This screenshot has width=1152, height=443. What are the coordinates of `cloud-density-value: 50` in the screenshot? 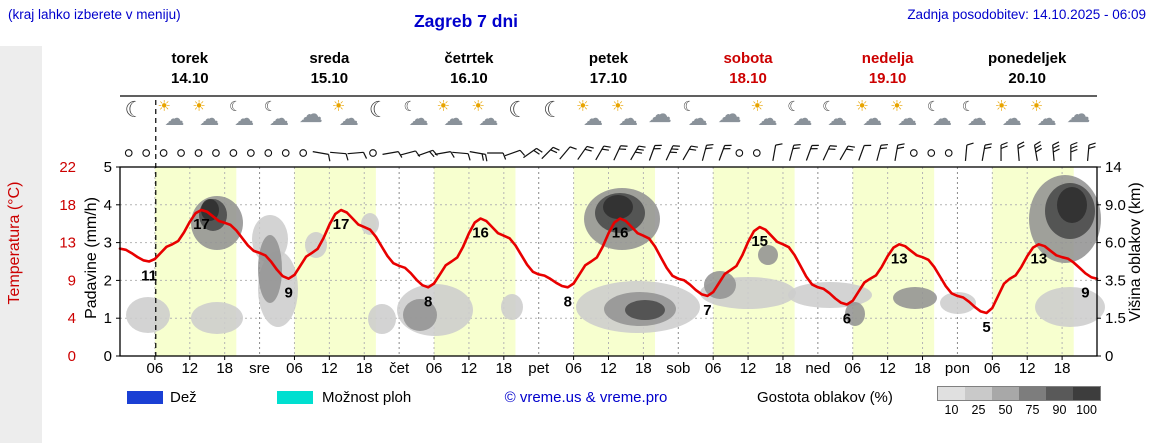 It's located at (1005, 410).